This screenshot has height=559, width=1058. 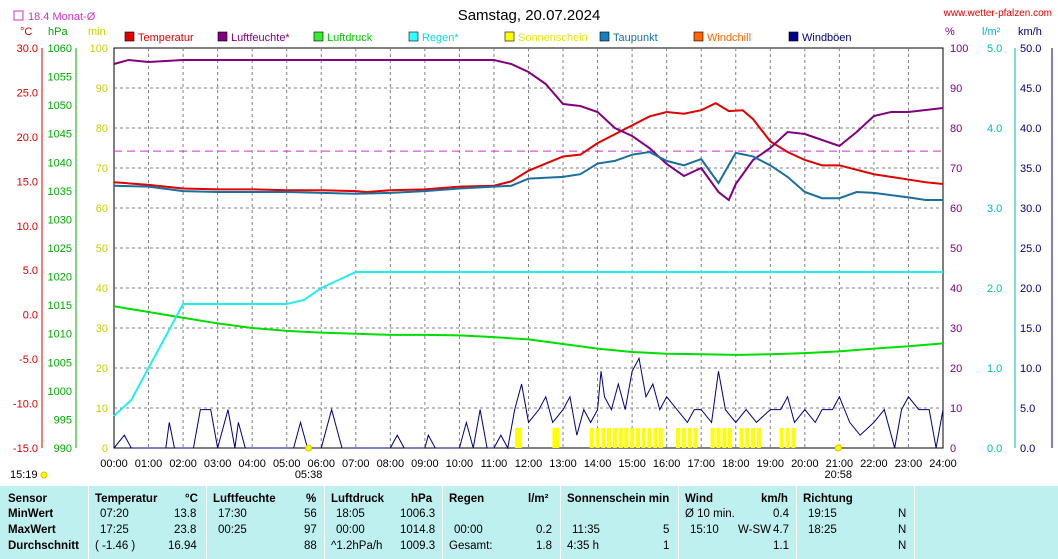 I want to click on direction-max-time: 18:25, so click(x=822, y=530).